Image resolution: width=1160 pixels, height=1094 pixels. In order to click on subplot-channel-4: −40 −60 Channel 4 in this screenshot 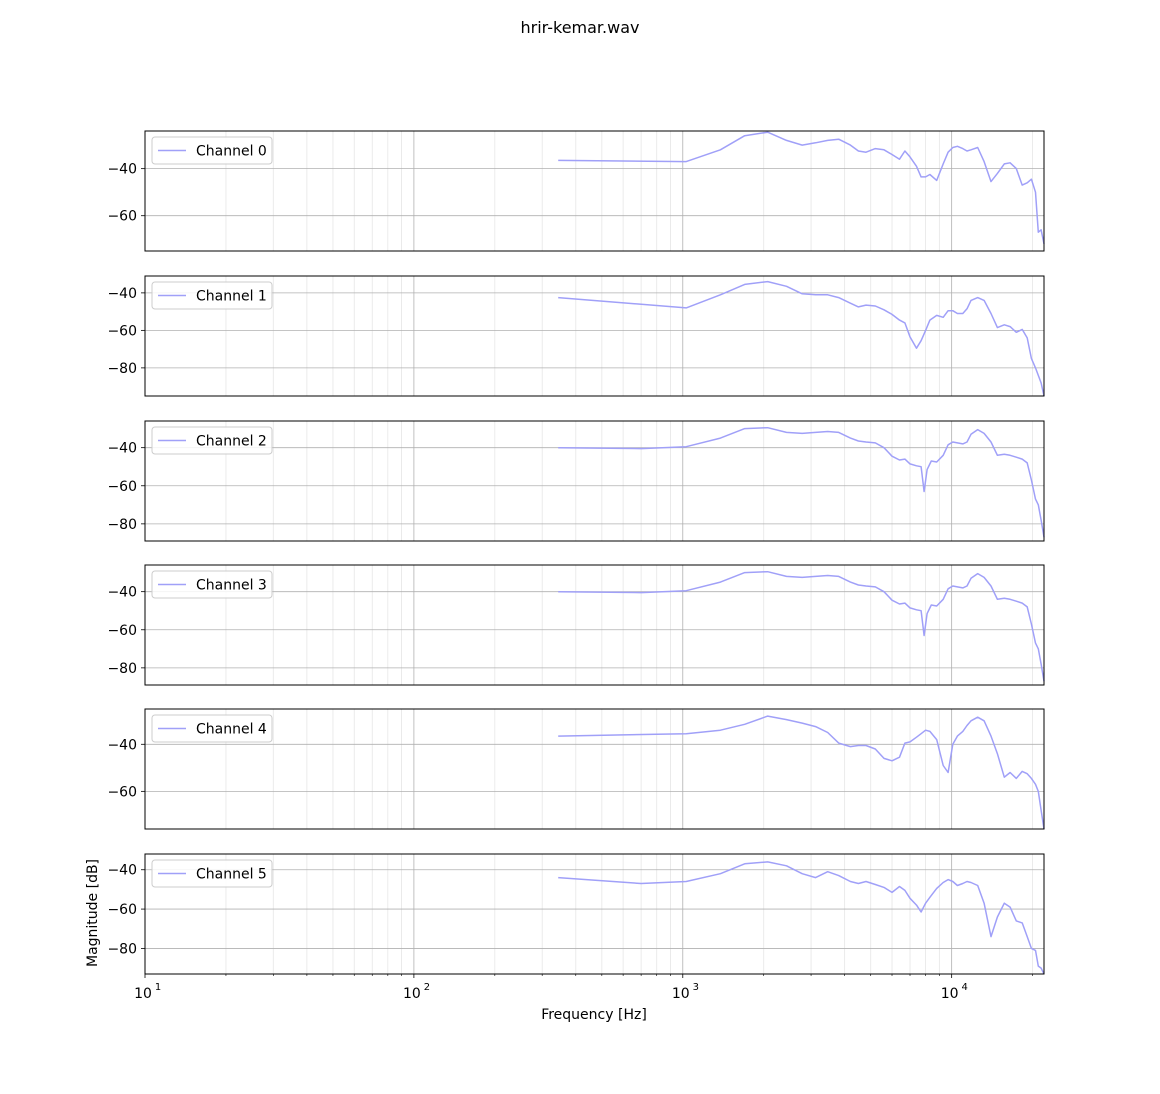, I will do `click(576, 769)`.